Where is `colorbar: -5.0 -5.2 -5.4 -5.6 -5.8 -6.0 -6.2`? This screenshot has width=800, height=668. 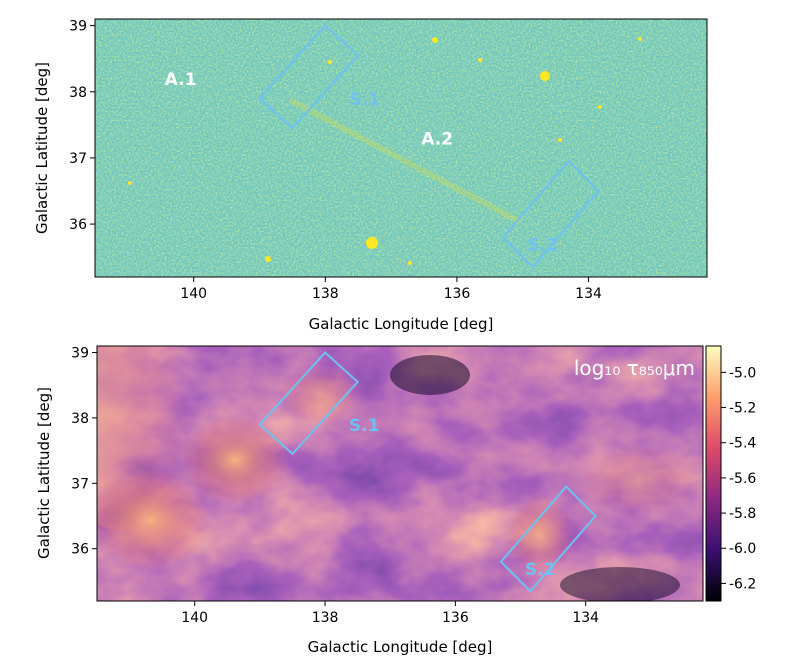 colorbar: -5.0 -5.2 -5.4 -5.6 -5.8 -6.0 -6.2 is located at coordinates (730, 473).